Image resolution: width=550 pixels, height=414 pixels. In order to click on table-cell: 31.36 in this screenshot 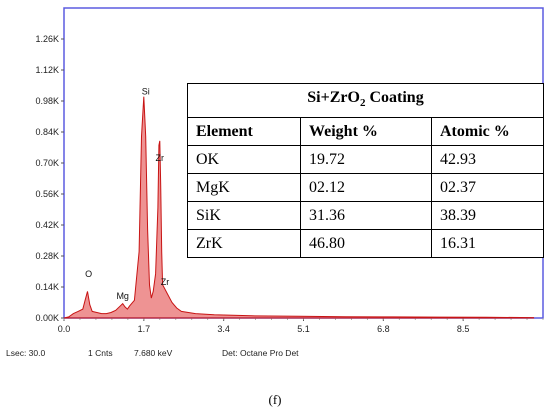, I will do `click(366, 216)`.